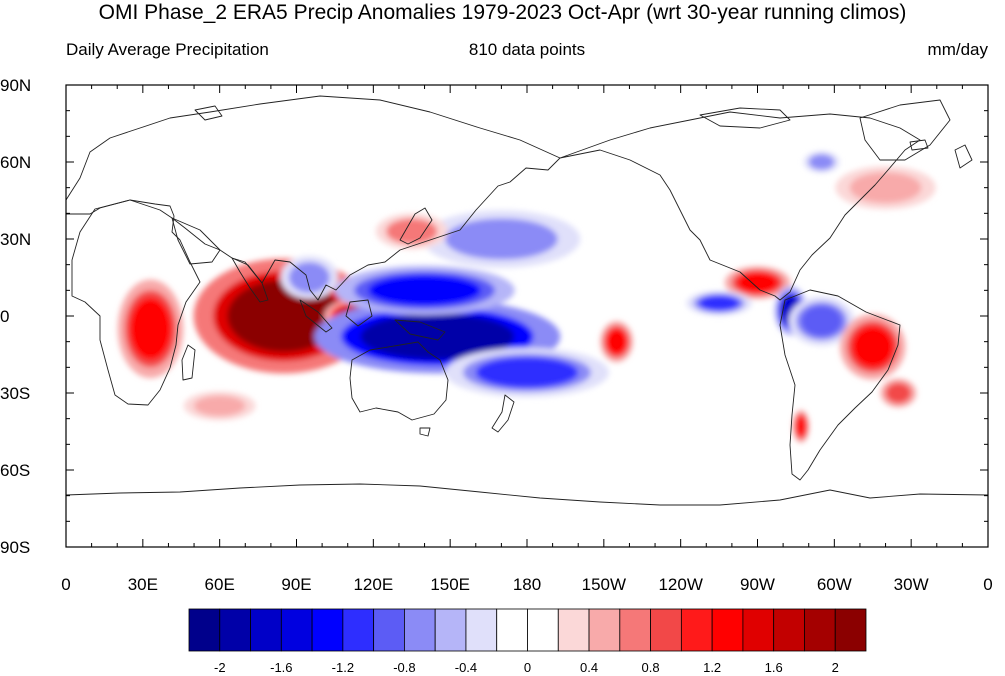 Image resolution: width=1005 pixels, height=676 pixels. Describe the element at coordinates (220, 667) in the screenshot. I see `colorbar-label: -2` at that location.